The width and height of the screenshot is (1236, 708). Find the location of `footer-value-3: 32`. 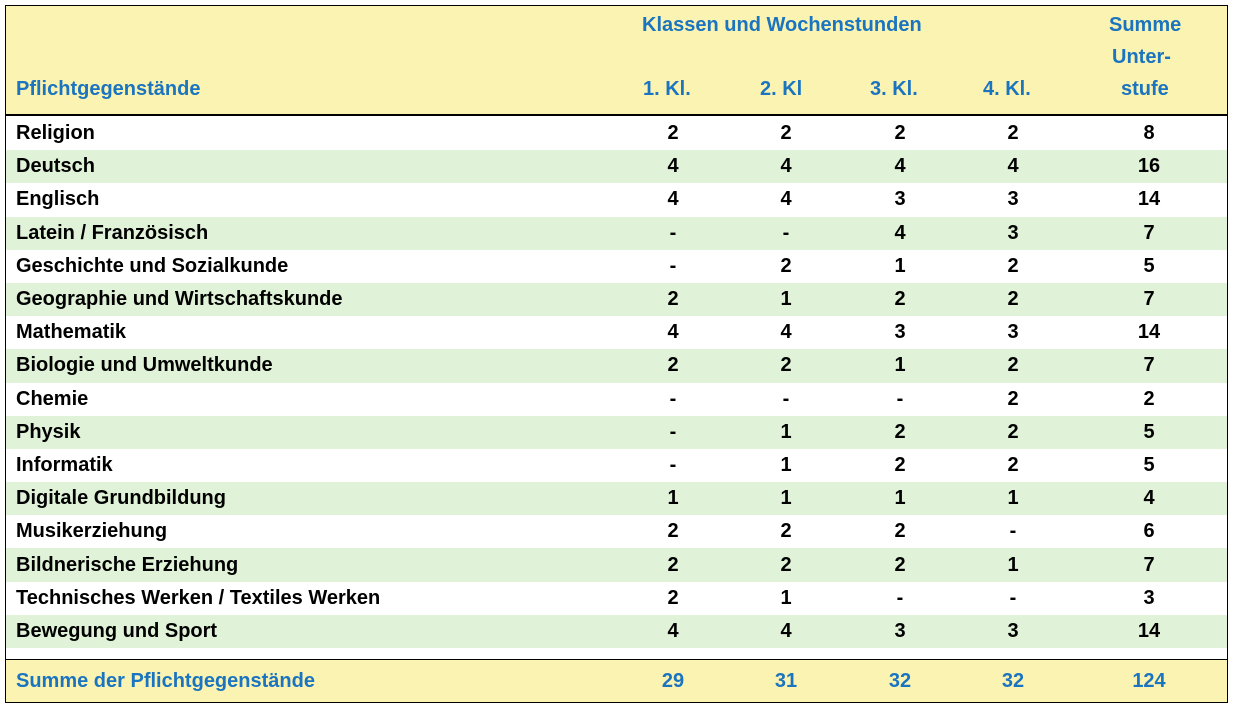

footer-value-3: 32 is located at coordinates (900, 680).